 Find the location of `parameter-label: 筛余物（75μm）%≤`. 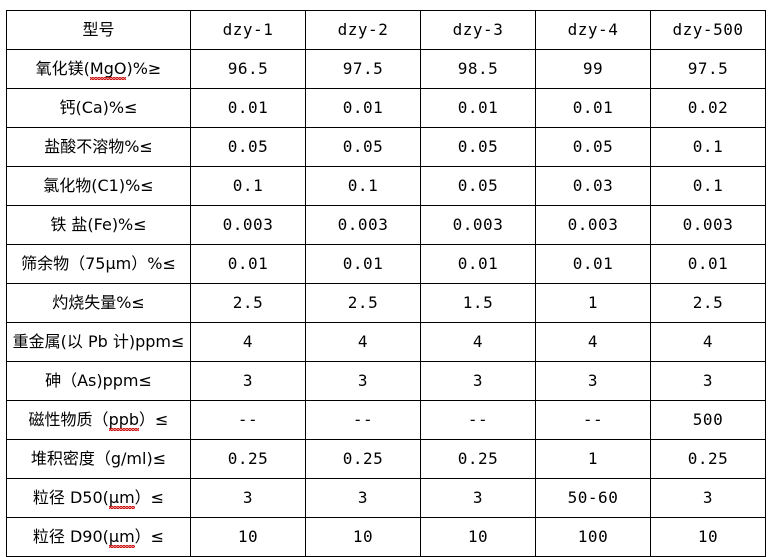

parameter-label: 筛余物（75μm）%≤ is located at coordinates (98, 264).